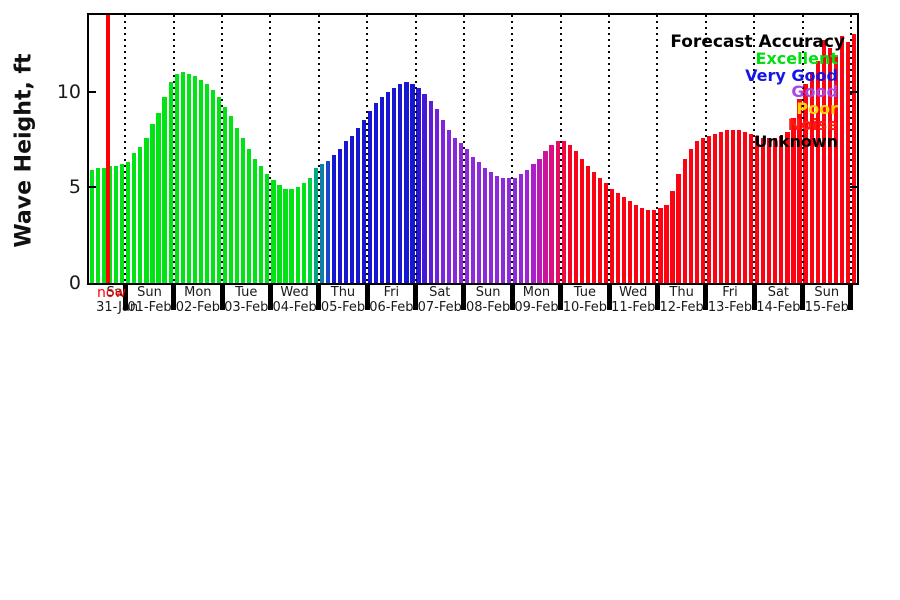 The width and height of the screenshot is (900, 600). What do you see at coordinates (536, 292) in the screenshot?
I see `x-day-name: Mon` at bounding box center [536, 292].